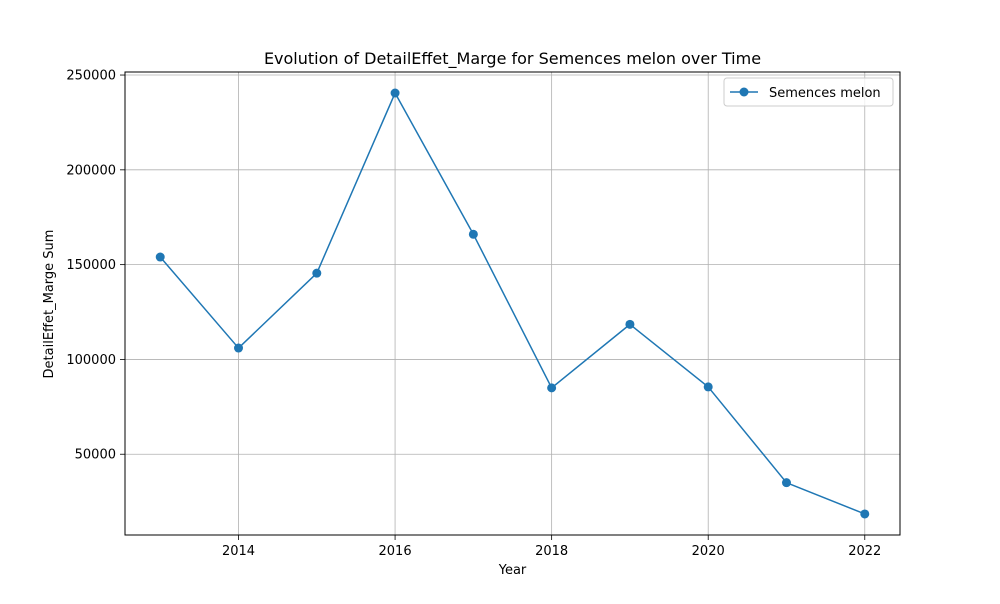  What do you see at coordinates (864, 551) in the screenshot?
I see `x-tick-label: 2022` at bounding box center [864, 551].